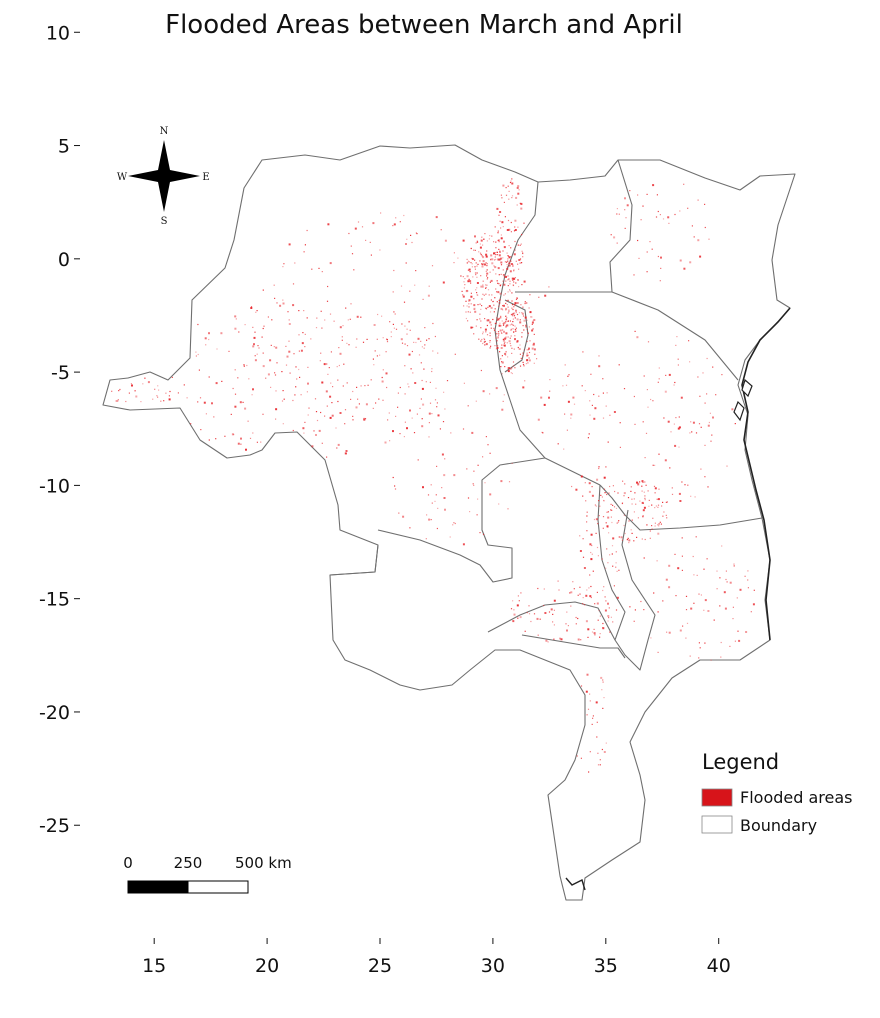 This screenshot has width=880, height=1018. What do you see at coordinates (58, 33) in the screenshot?
I see `y-tick-label: 10` at bounding box center [58, 33].